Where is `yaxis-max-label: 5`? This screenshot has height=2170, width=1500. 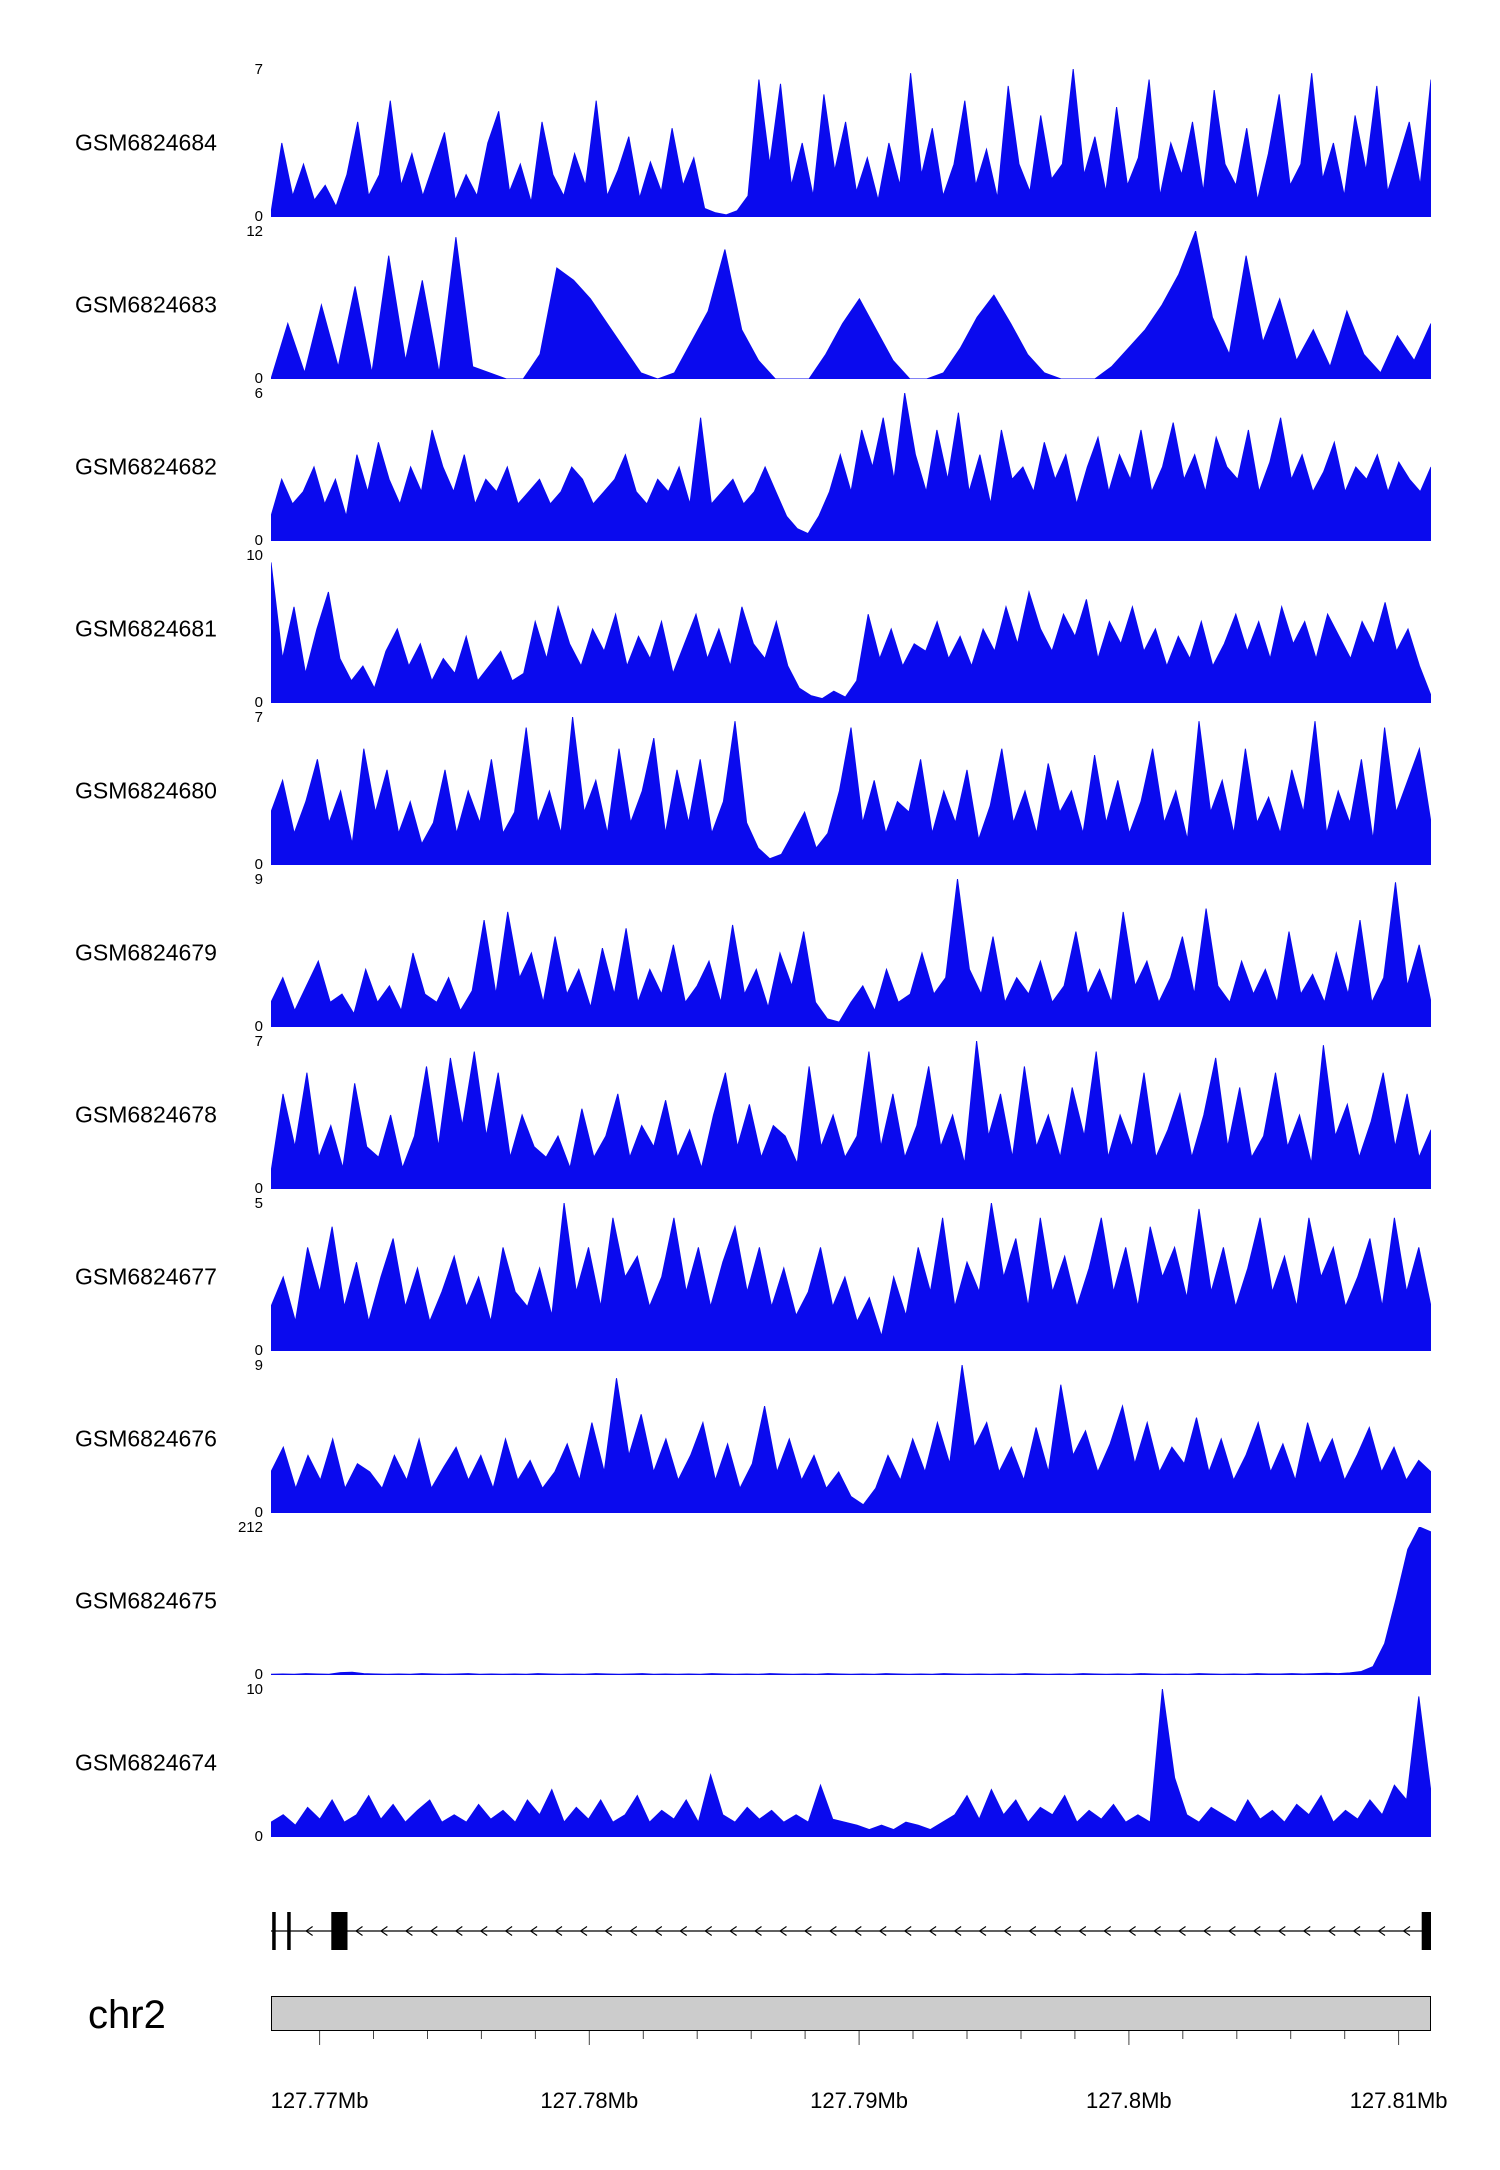 yaxis-max-label: 5 is located at coordinates (258, 1203).